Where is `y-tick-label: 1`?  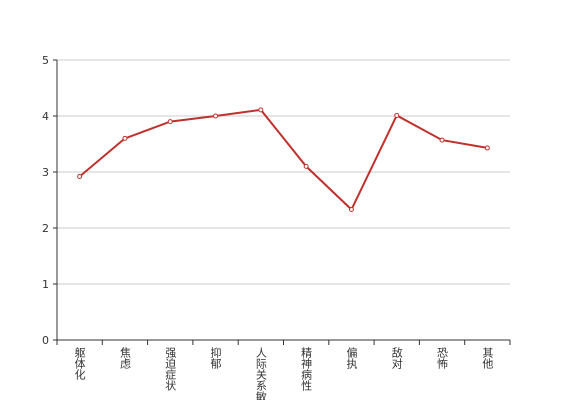
y-tick-label: 1 is located at coordinates (45, 284).